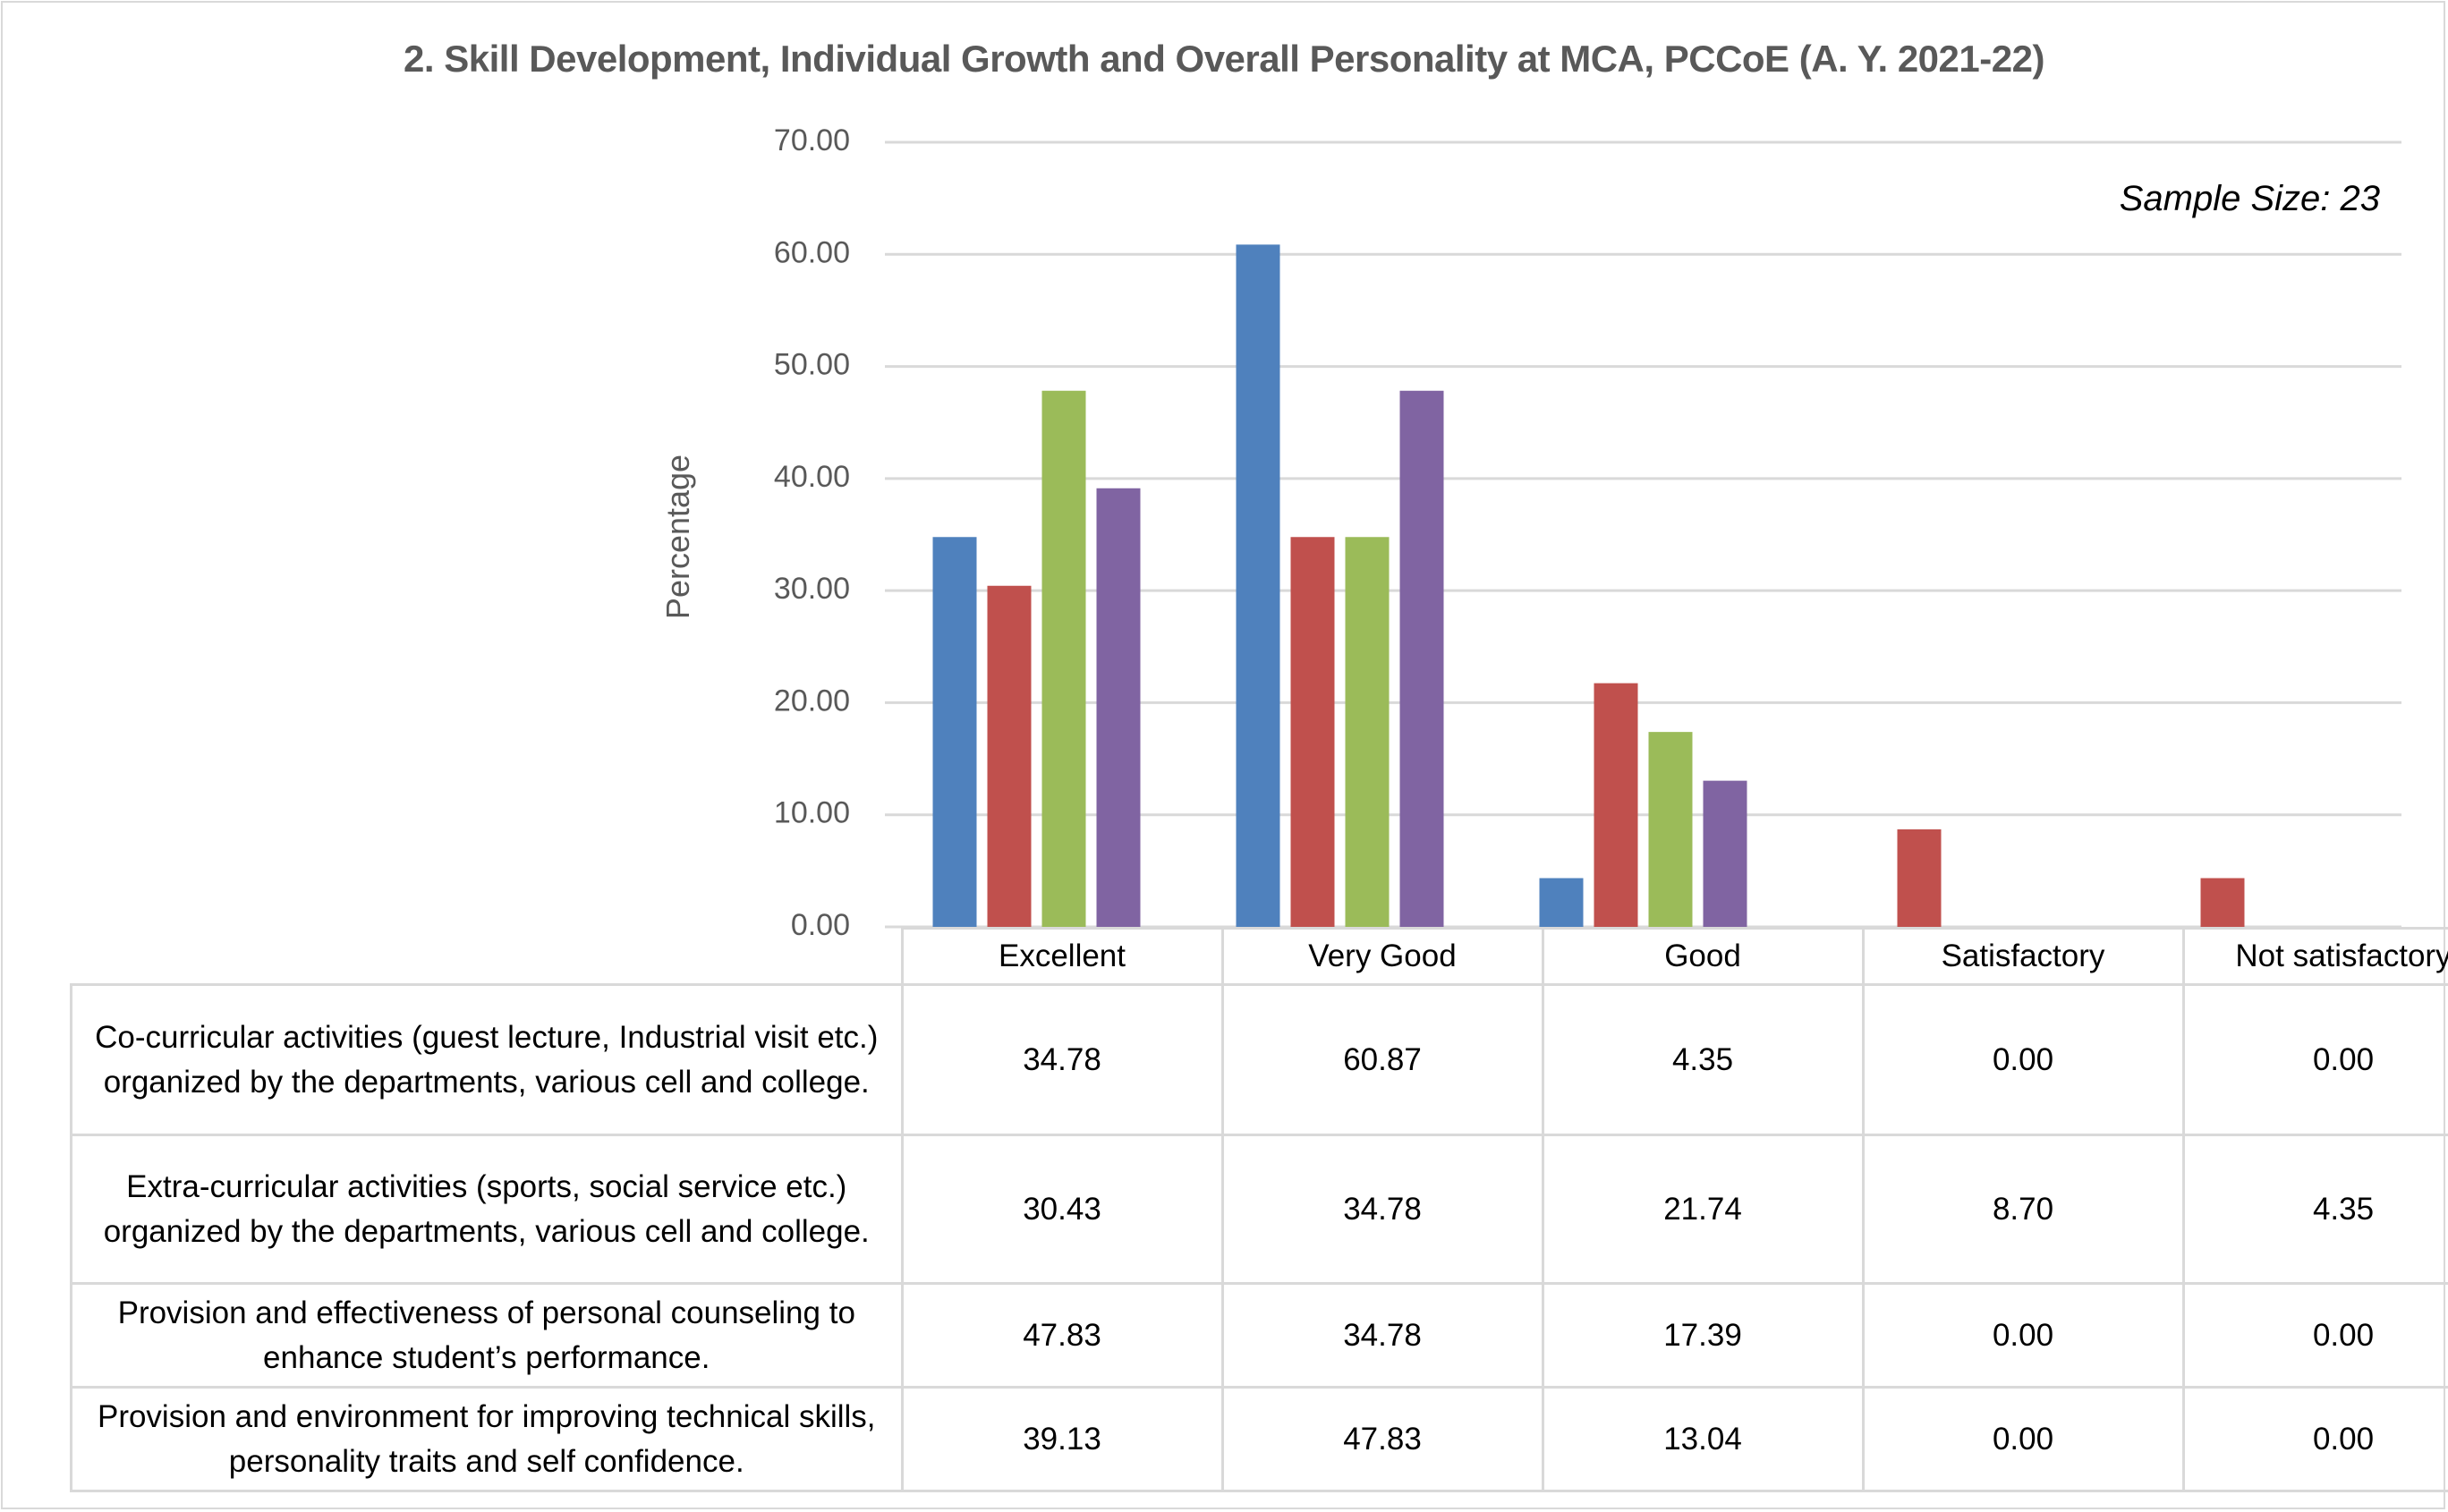 The height and width of the screenshot is (1512, 2448). I want to click on table-value-cell: 21.74, so click(1703, 1209).